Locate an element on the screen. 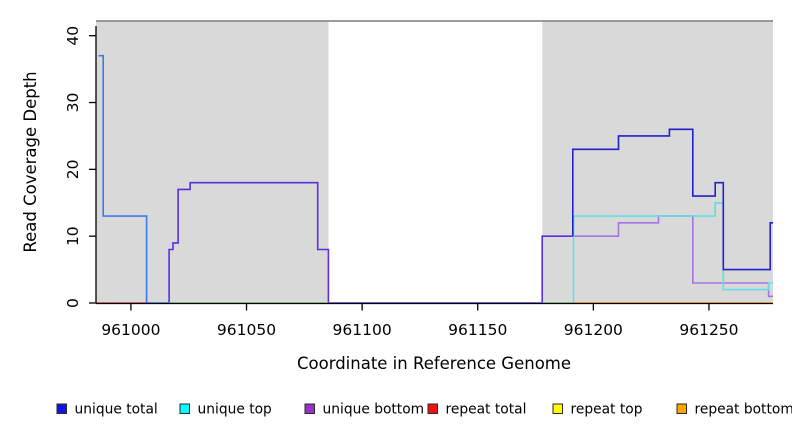 The height and width of the screenshot is (432, 792). x-axis-title: Coordinate in Reference Genome is located at coordinates (434, 363).